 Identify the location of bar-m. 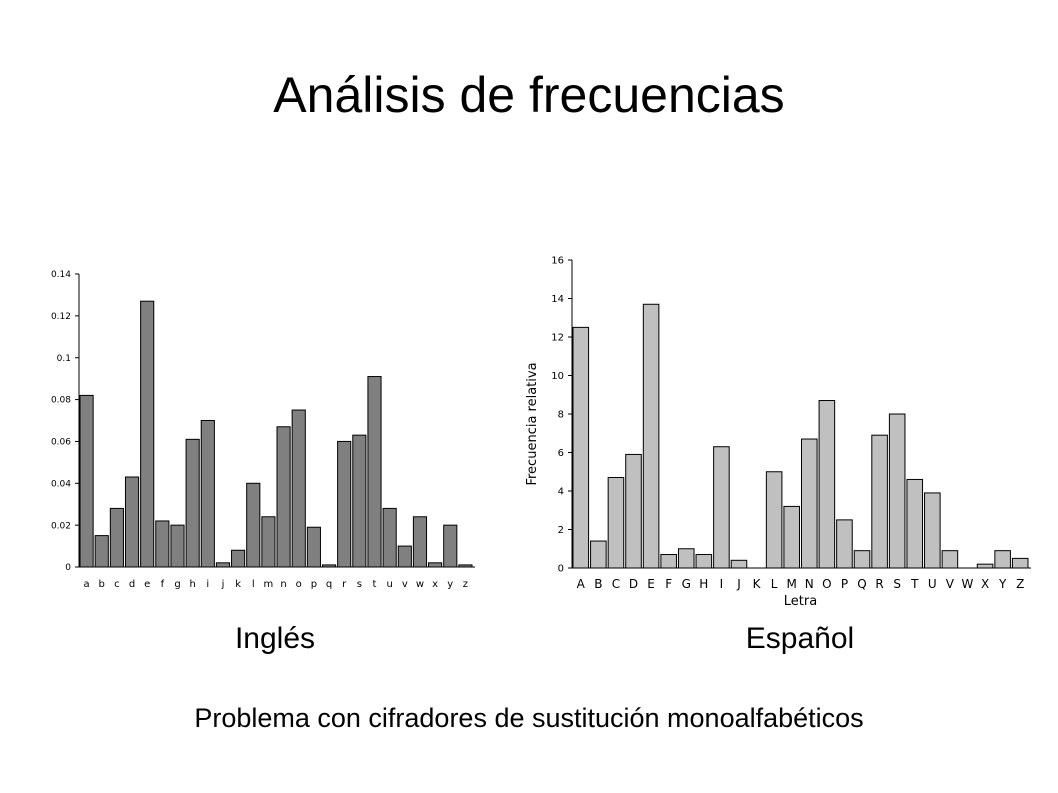
(268, 542).